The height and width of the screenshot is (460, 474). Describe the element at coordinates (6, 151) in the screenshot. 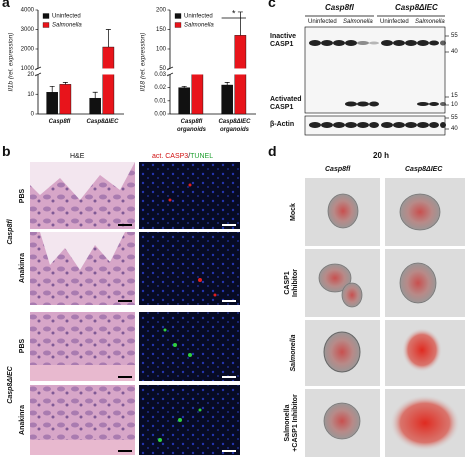

I see `panel-label: b` at that location.